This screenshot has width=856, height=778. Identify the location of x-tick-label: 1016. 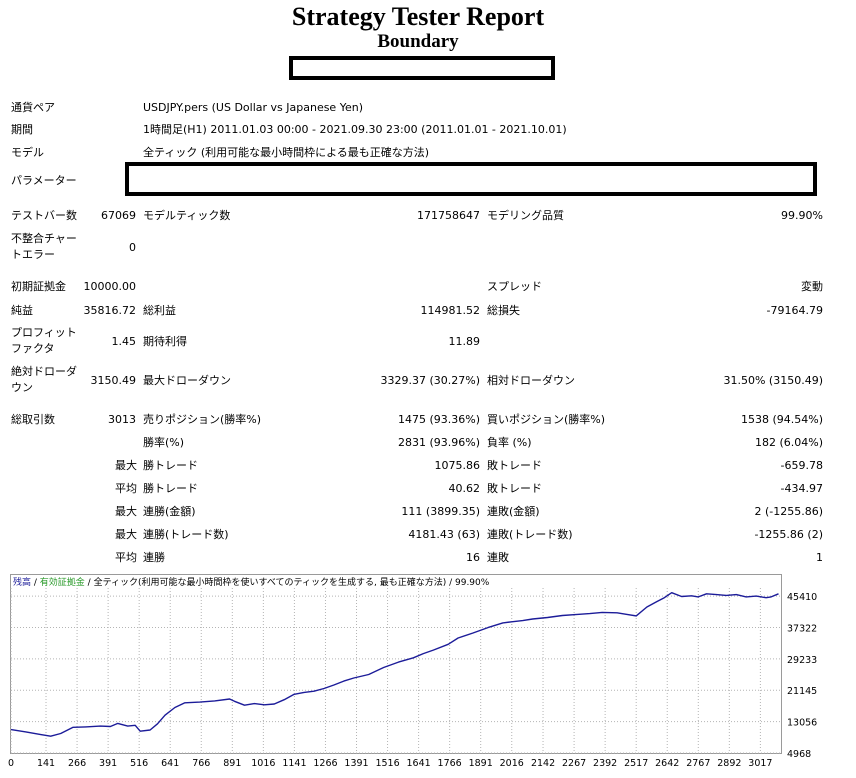
(263, 763).